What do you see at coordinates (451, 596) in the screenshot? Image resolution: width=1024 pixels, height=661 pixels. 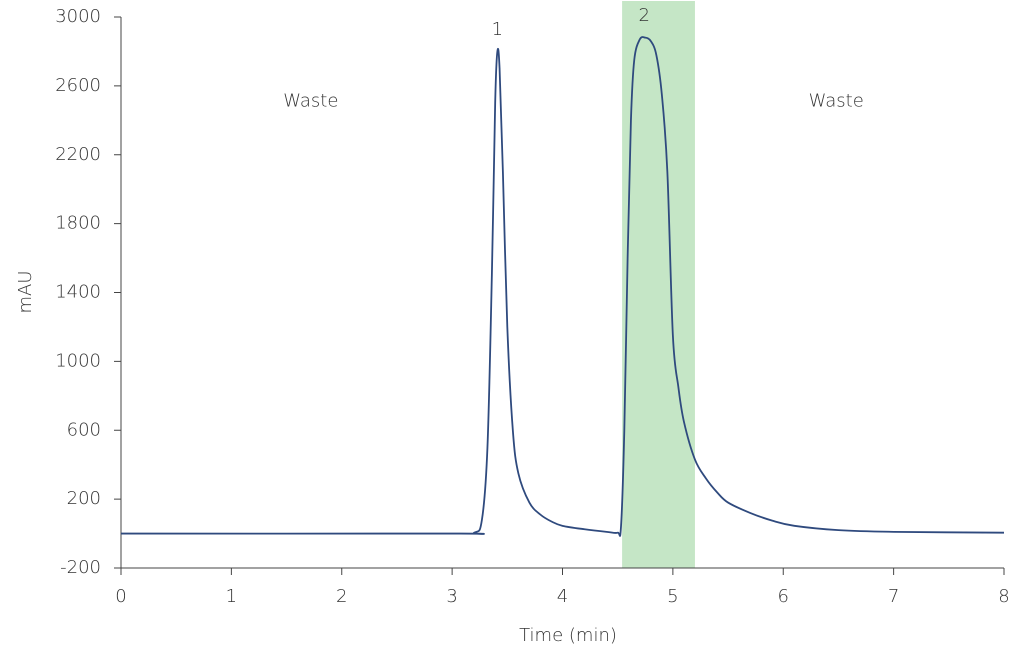 I see `x-tick-label: 3` at bounding box center [451, 596].